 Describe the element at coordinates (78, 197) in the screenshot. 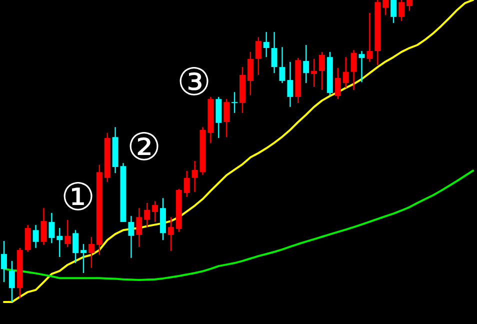

I see `annotation: ①` at that location.